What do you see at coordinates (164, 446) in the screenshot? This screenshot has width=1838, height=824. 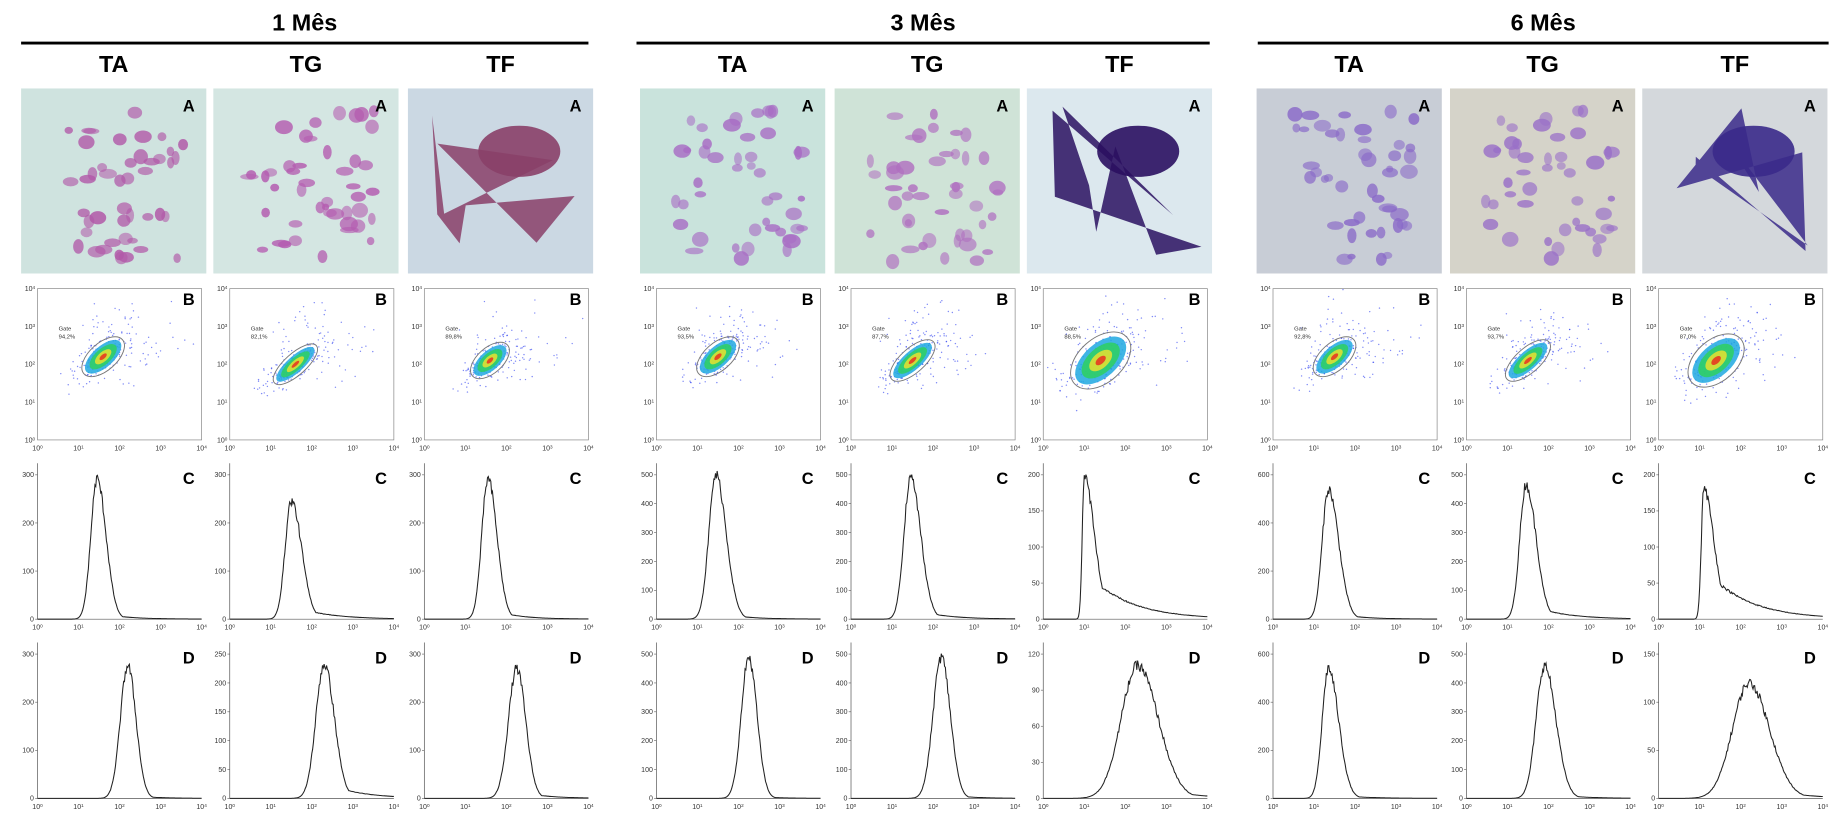 I see `tick-exponent: 3` at bounding box center [164, 446].